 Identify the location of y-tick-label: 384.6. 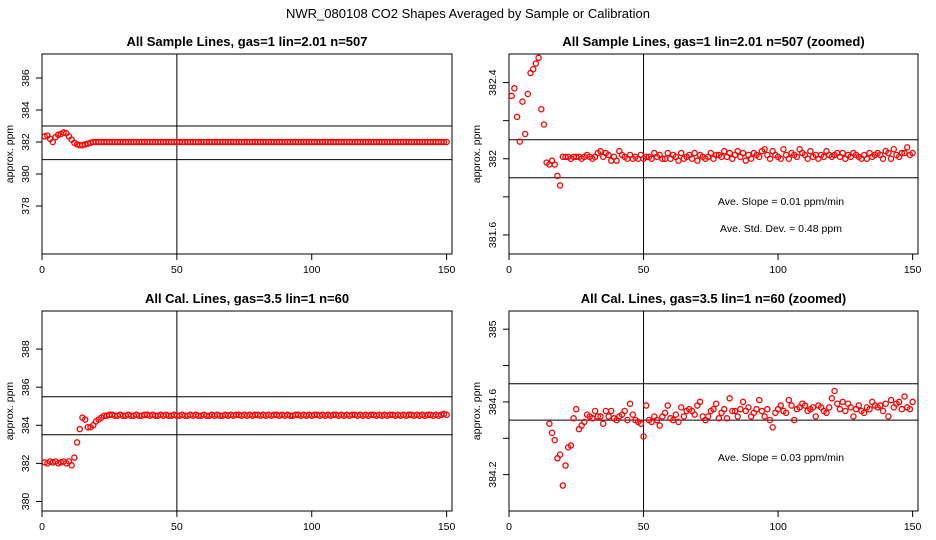
(493, 402).